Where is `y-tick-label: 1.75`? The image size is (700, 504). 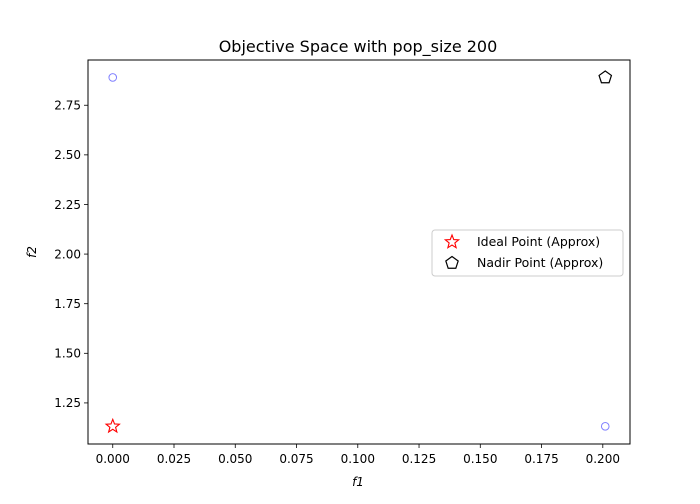
y-tick-label: 1.75 is located at coordinates (67, 304).